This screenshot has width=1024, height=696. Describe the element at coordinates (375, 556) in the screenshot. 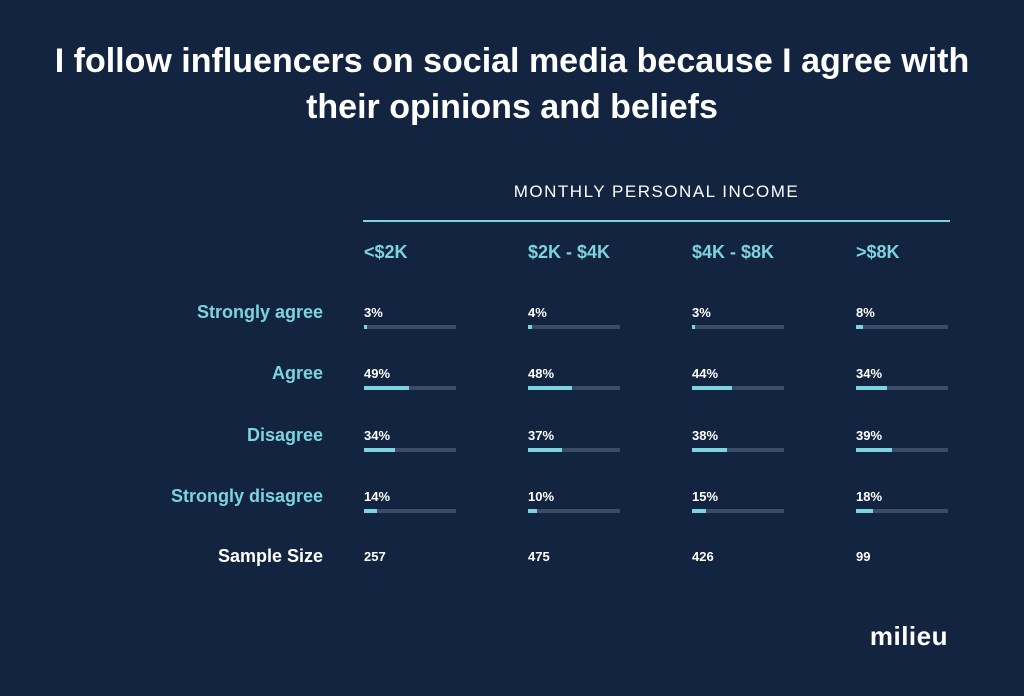

I see `sample-size-value: 257` at that location.